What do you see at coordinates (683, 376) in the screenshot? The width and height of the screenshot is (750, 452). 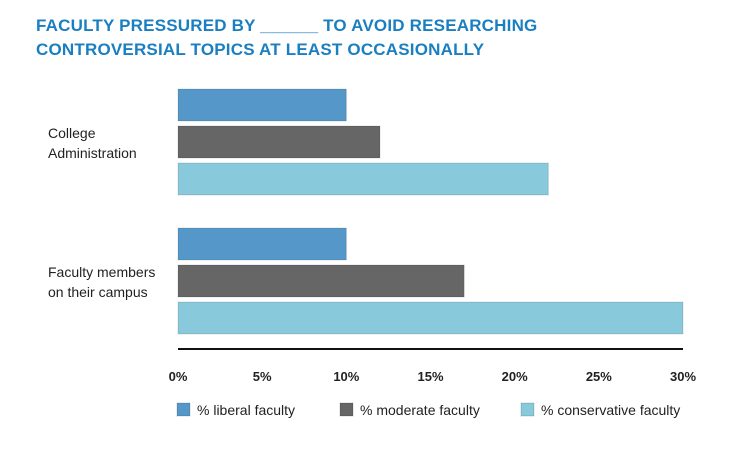 I see `x-tick-label: 30%` at bounding box center [683, 376].